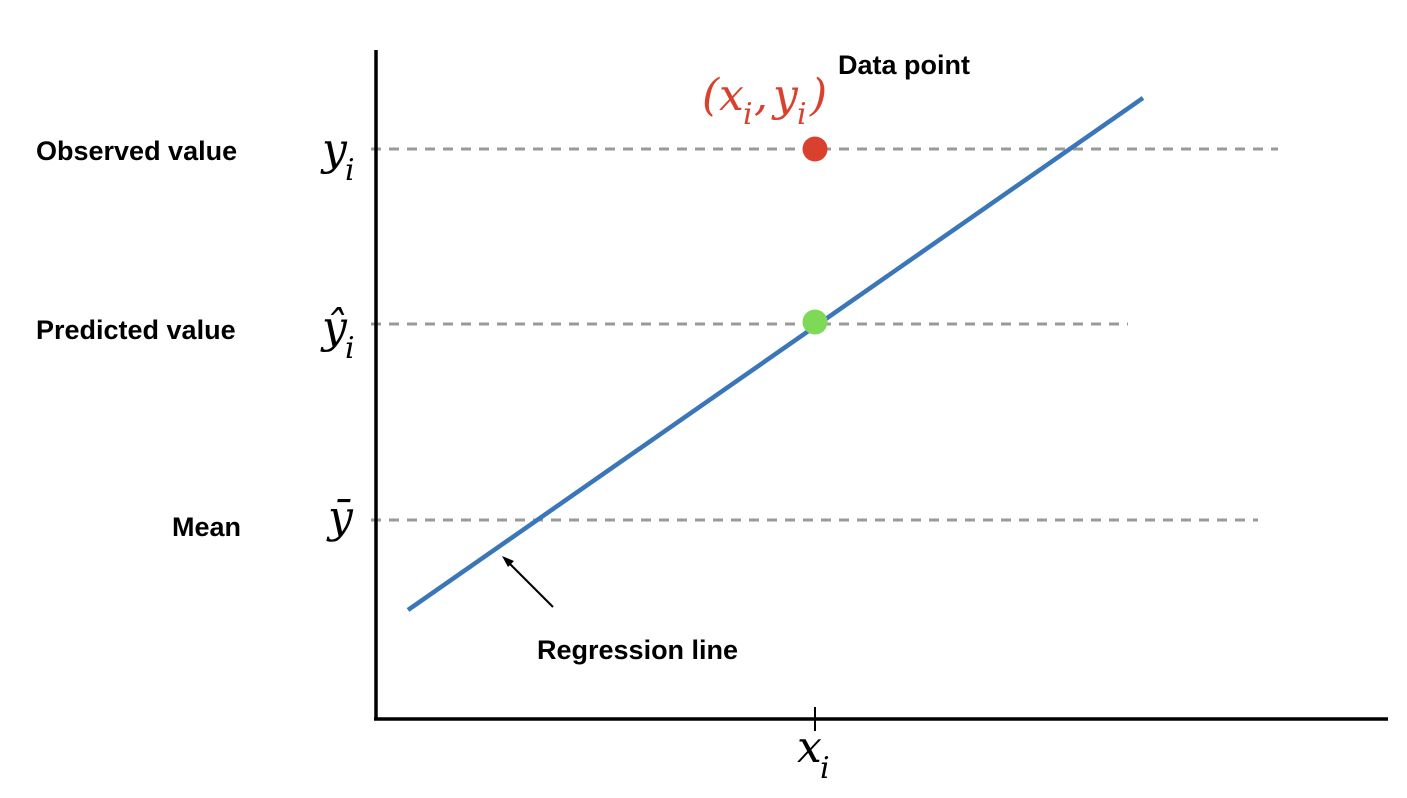 The width and height of the screenshot is (1407, 798). What do you see at coordinates (731, 95) in the screenshot?
I see `coord-x-symbol: x` at bounding box center [731, 95].